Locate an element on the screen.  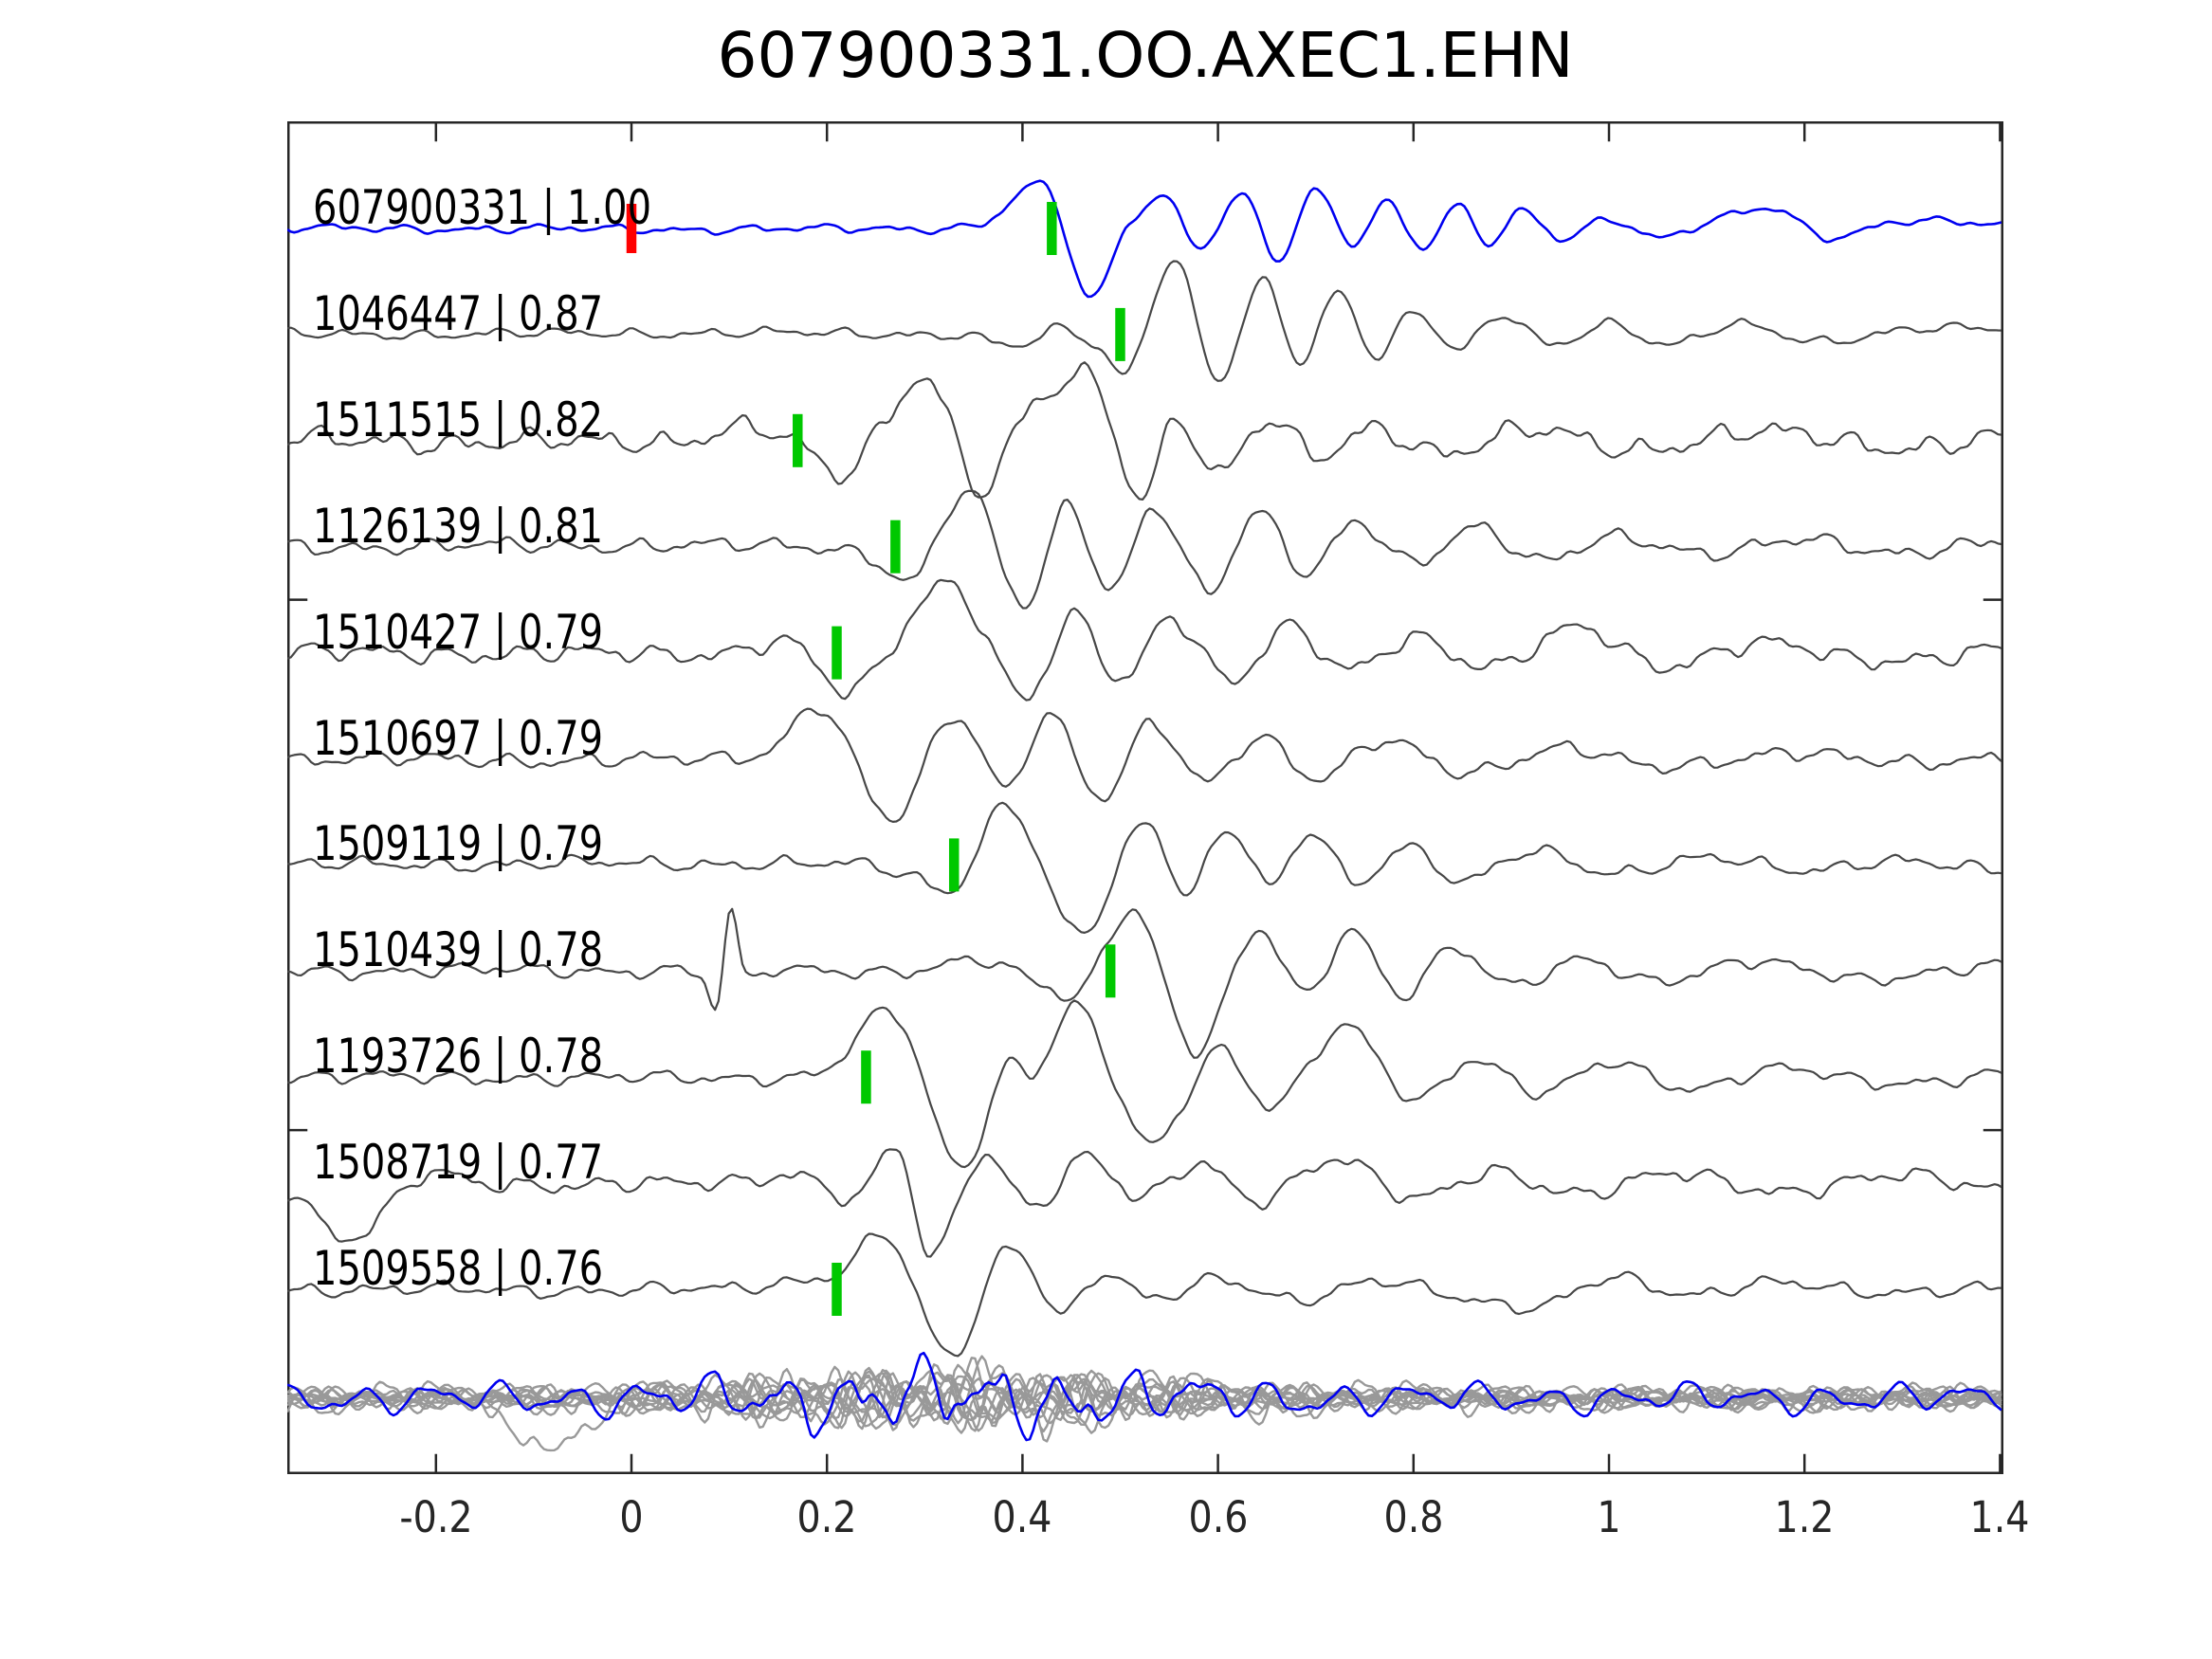
x-tick-label: 1.4 is located at coordinates (1999, 1517).